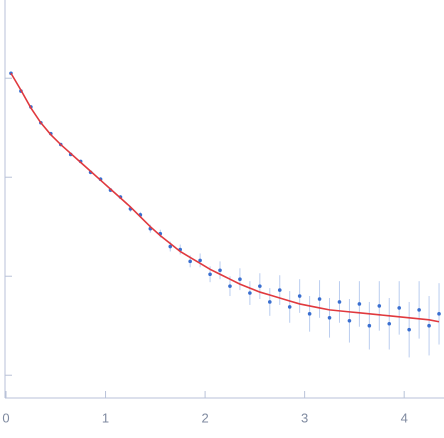  I want to click on x-tick-label: 2, so click(204, 417).